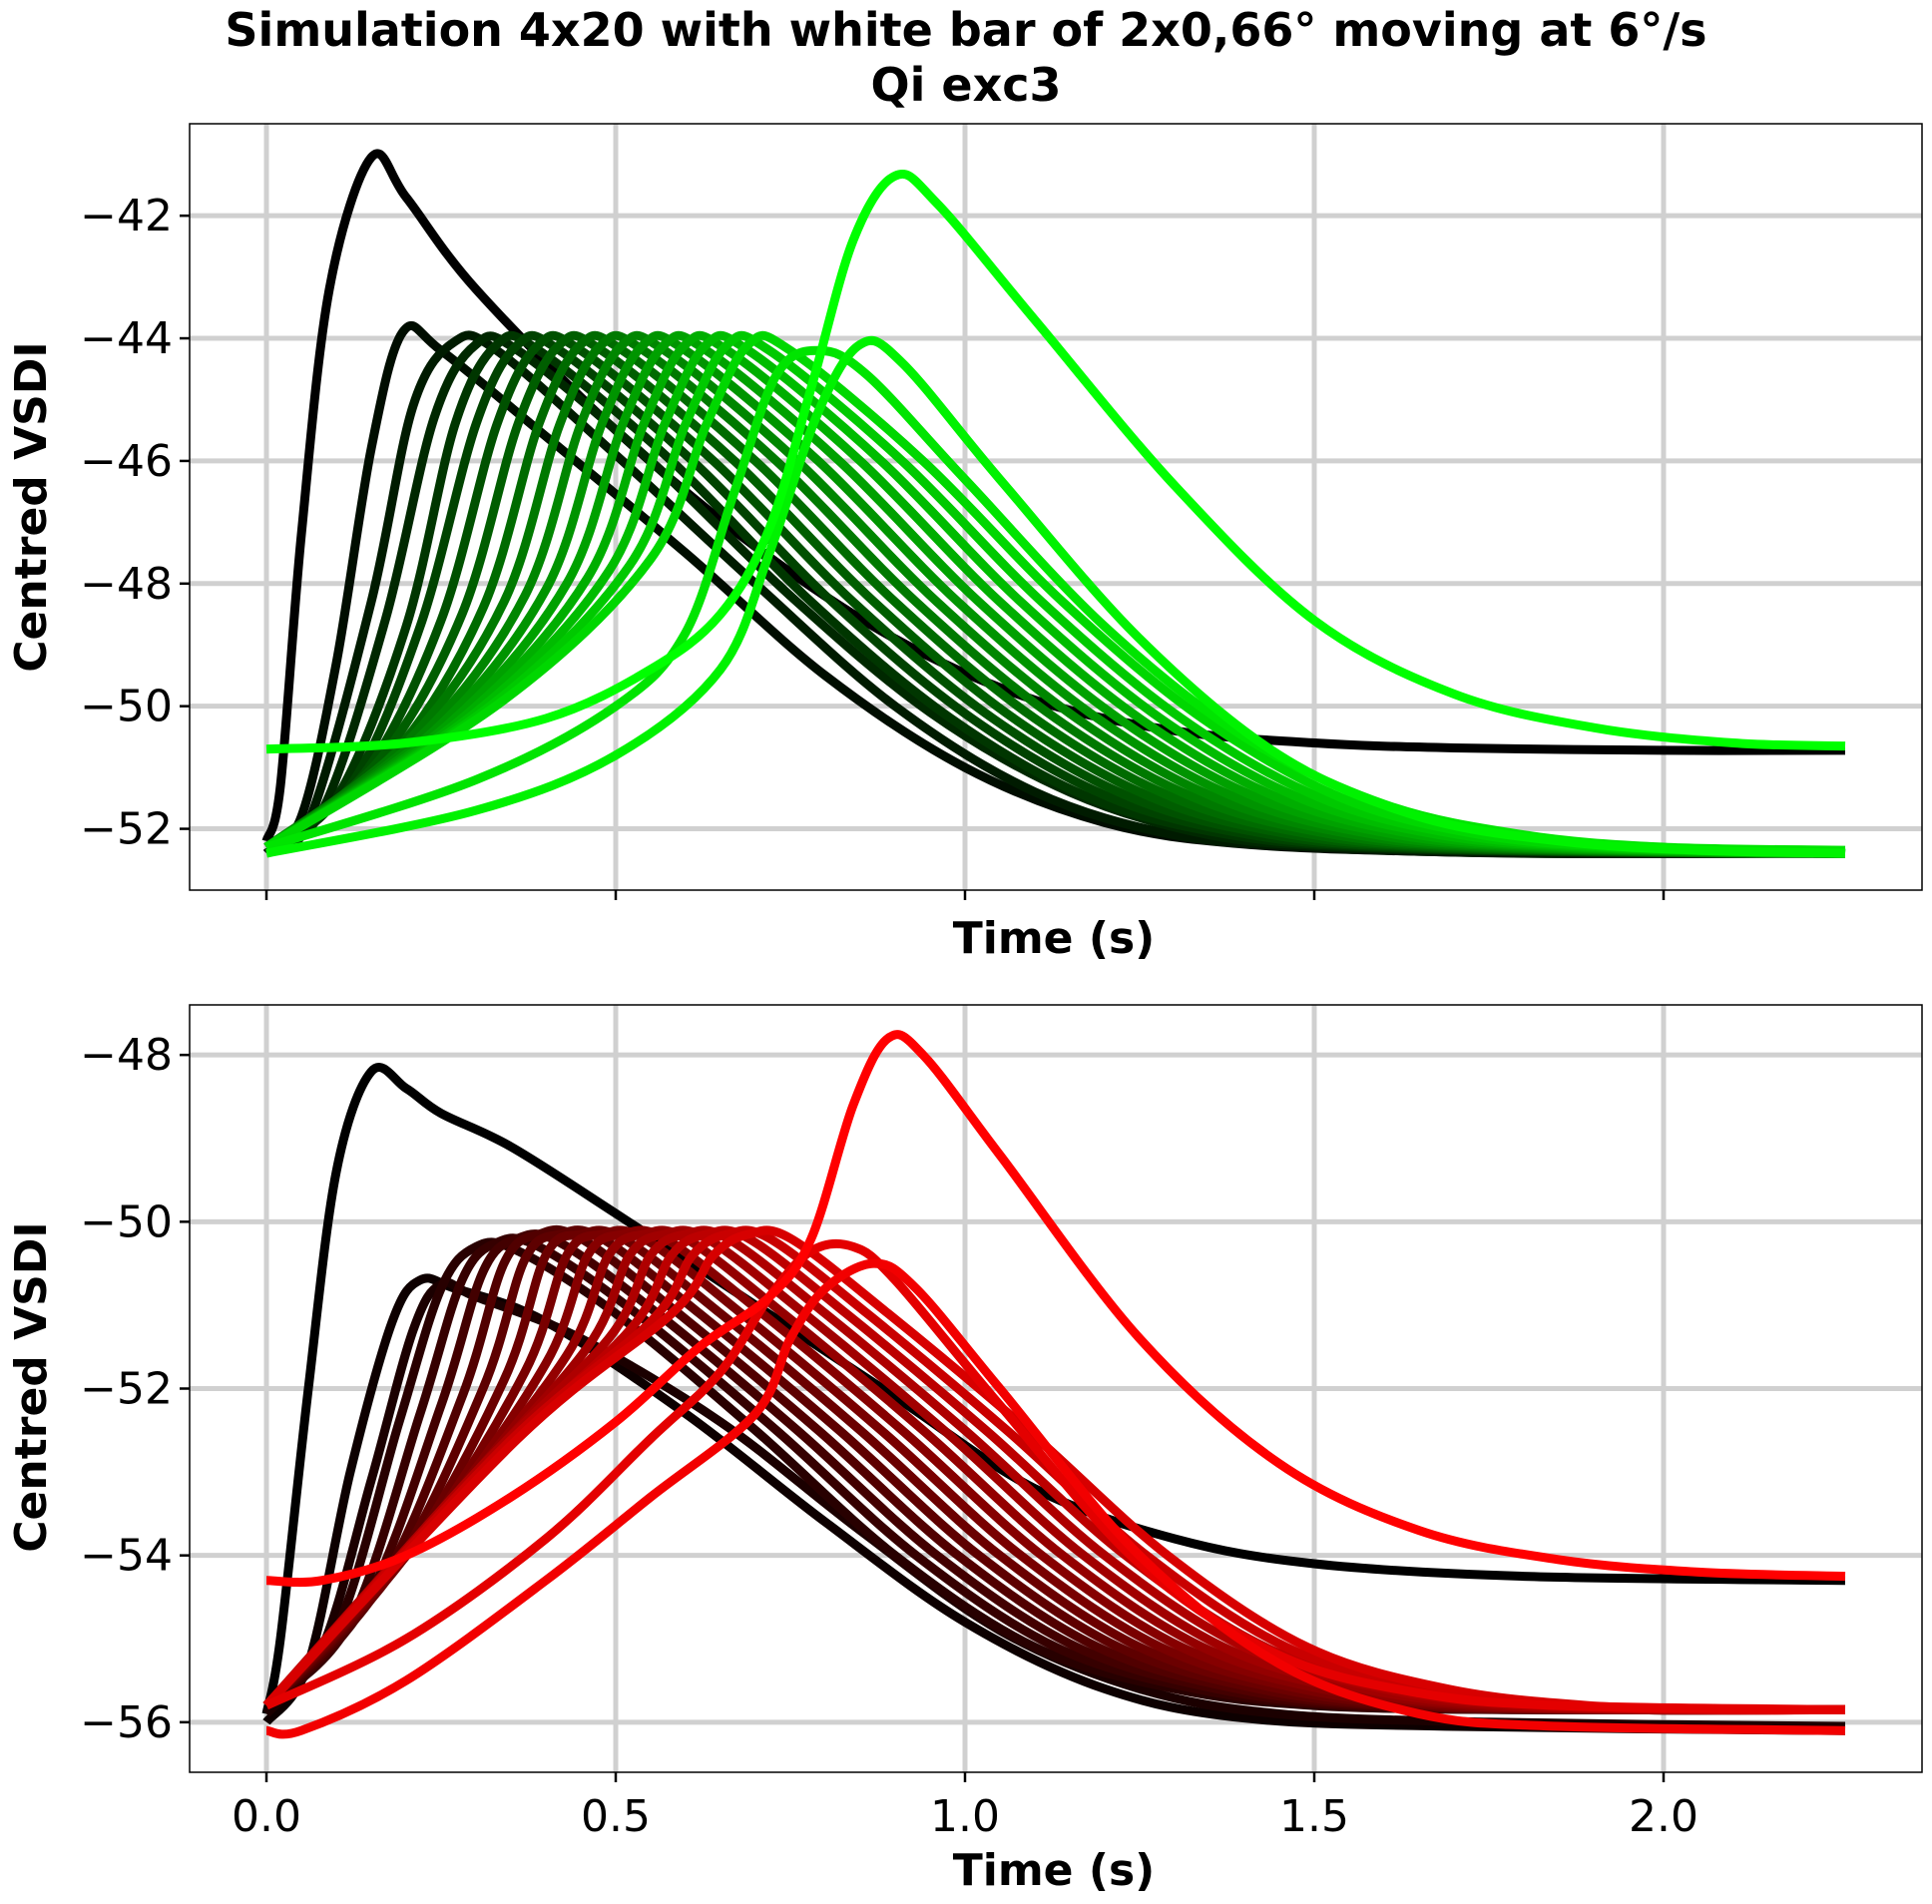 This screenshot has height=1904, width=1932. What do you see at coordinates (1054, 1870) in the screenshot?
I see `bottom-x-axis-label: Time (s)` at bounding box center [1054, 1870].